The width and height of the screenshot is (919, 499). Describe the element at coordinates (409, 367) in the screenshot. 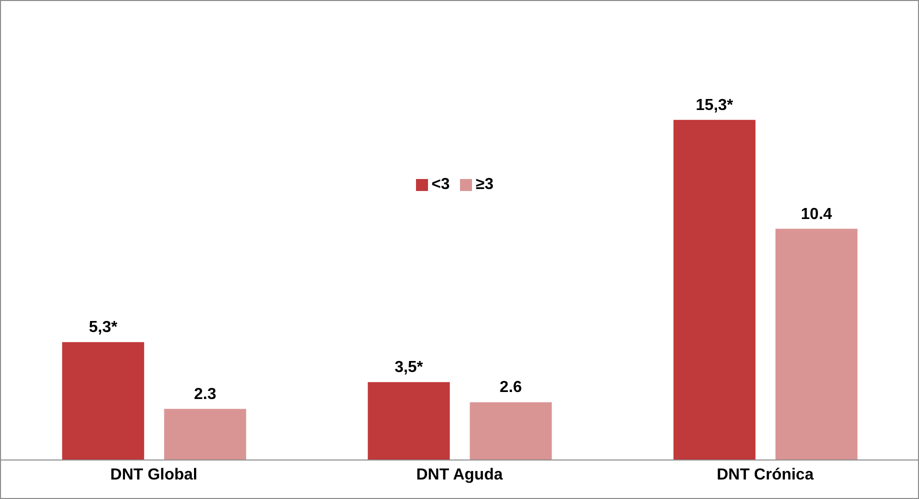

I see `data-label: 3,5*` at that location.